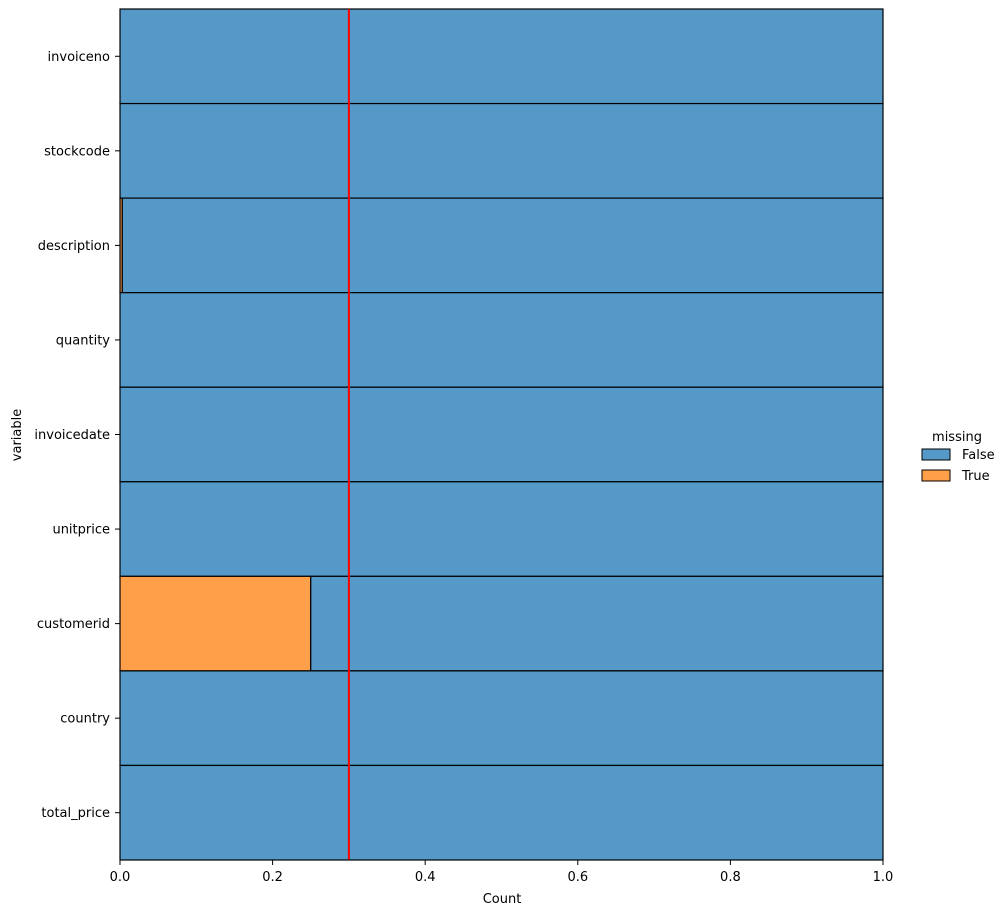 The width and height of the screenshot is (1007, 914). Describe the element at coordinates (577, 877) in the screenshot. I see `x-tick-label-3: 0.6` at that location.